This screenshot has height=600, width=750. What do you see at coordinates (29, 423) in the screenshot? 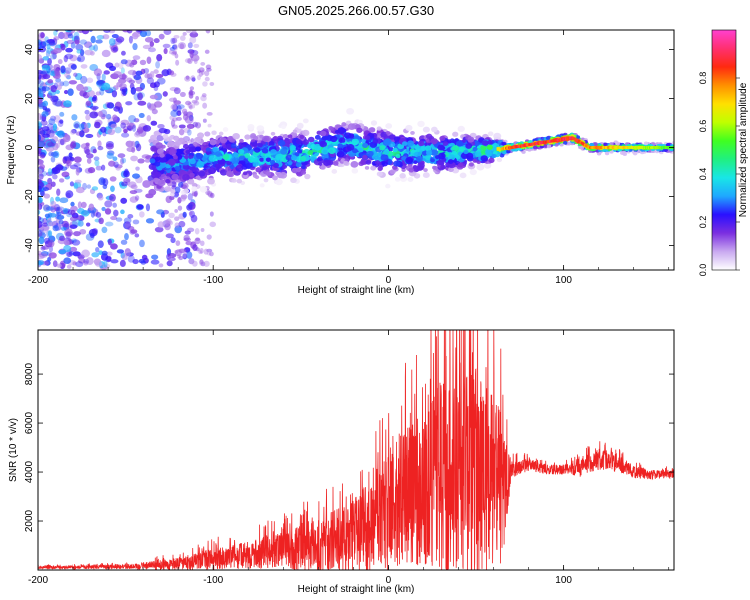
I see `snr-y-tick-label: 6000` at bounding box center [29, 423].